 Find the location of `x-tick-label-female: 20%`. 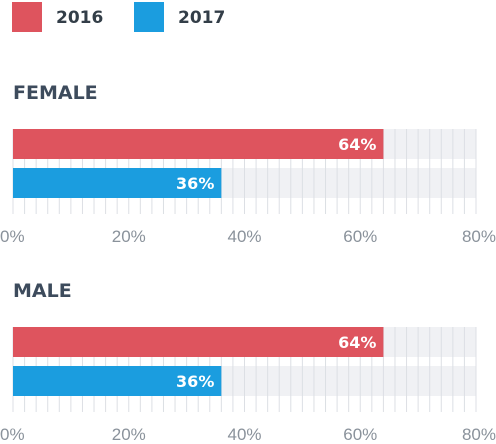

x-tick-label-female: 20% is located at coordinates (129, 236).